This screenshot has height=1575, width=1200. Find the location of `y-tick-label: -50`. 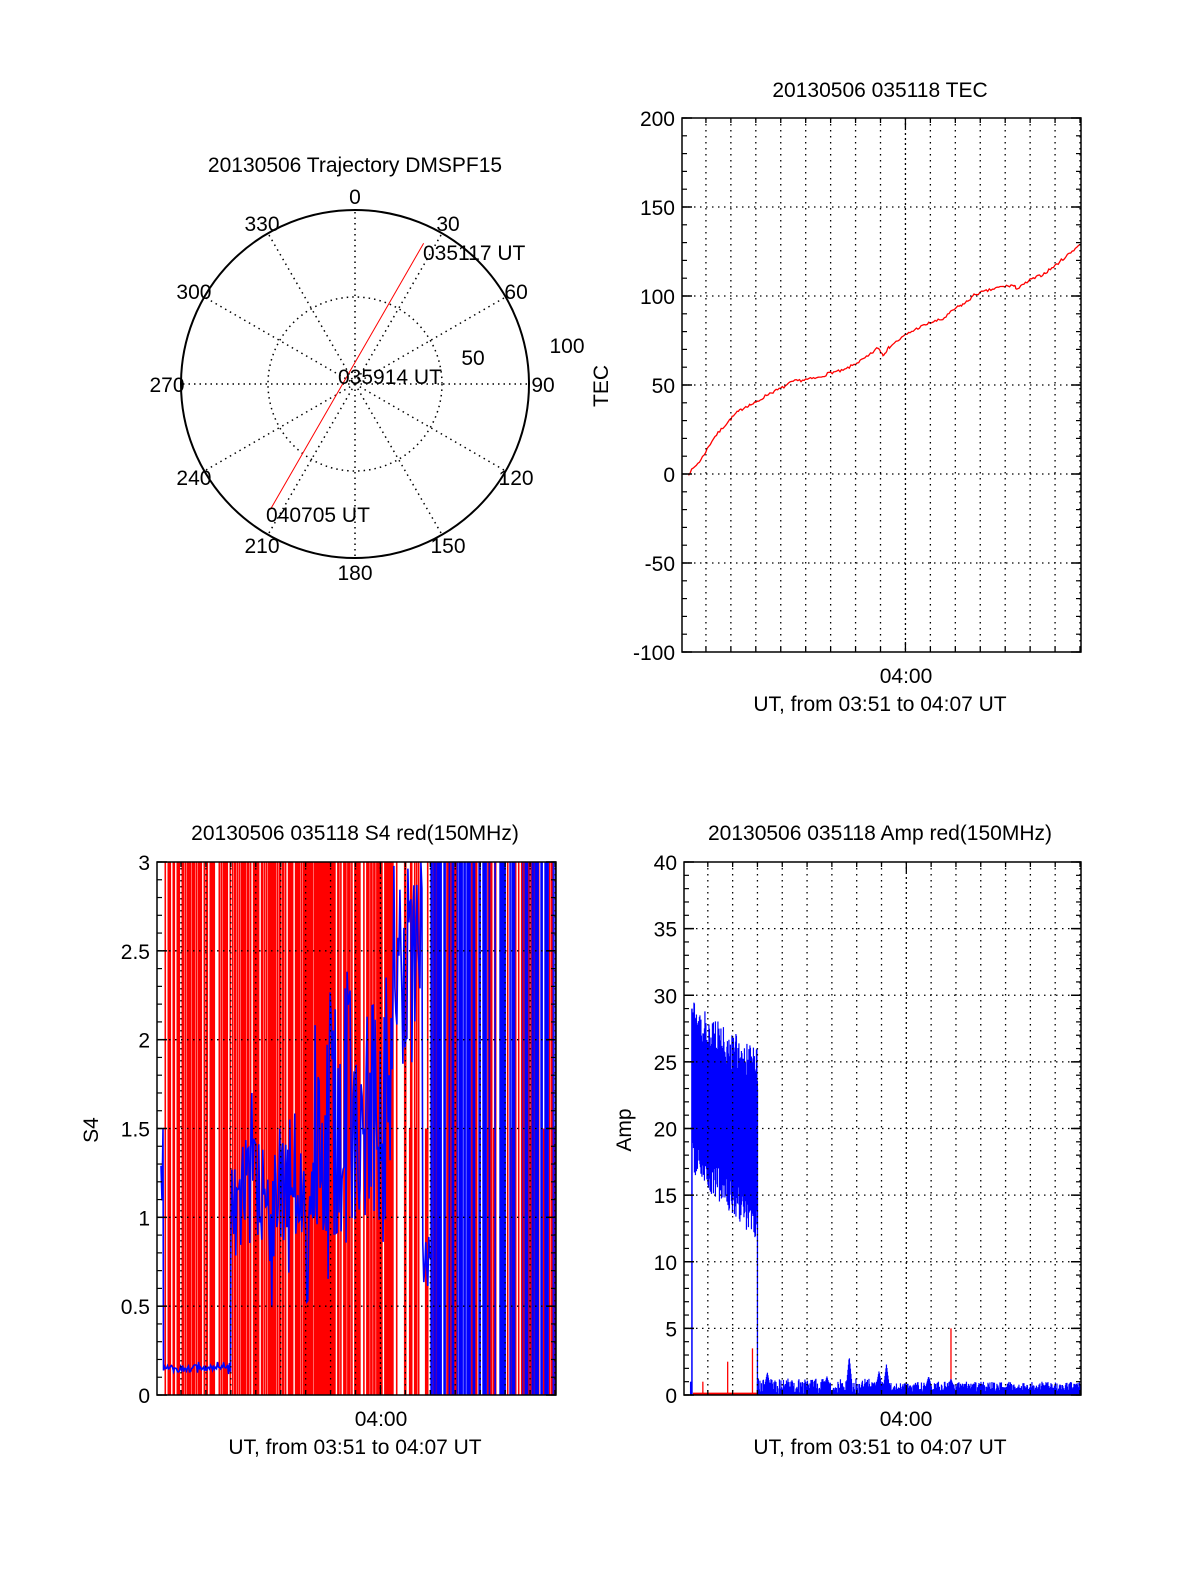

y-tick-label: -50 is located at coordinates (660, 564).